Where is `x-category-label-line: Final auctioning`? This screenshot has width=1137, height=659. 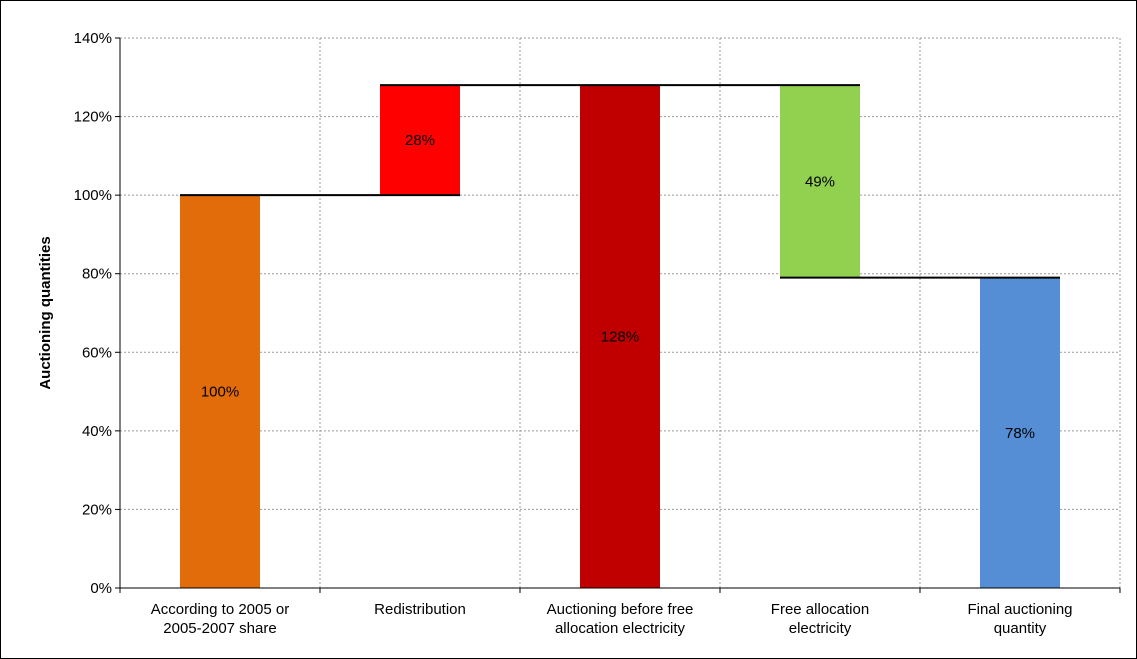
x-category-label-line: Final auctioning is located at coordinates (1019, 609).